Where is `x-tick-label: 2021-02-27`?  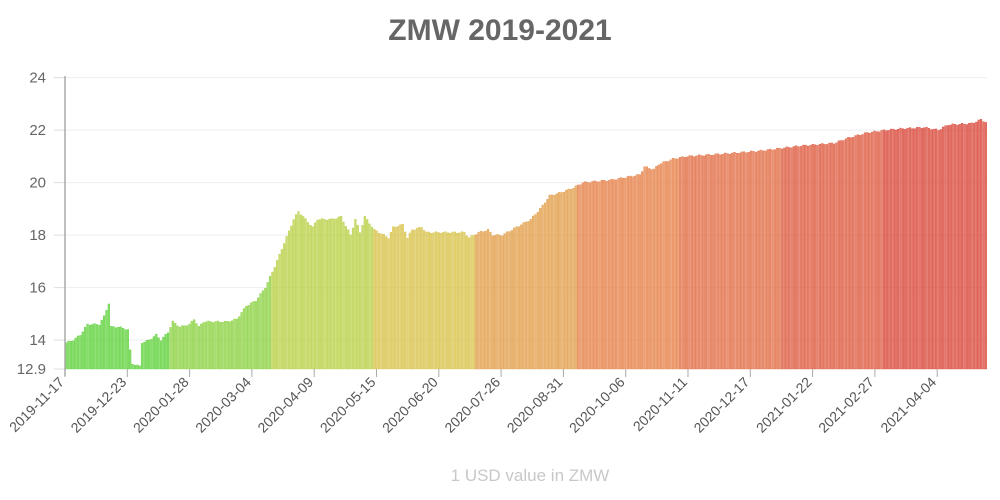
x-tick-label: 2021-02-27 is located at coordinates (846, 405).